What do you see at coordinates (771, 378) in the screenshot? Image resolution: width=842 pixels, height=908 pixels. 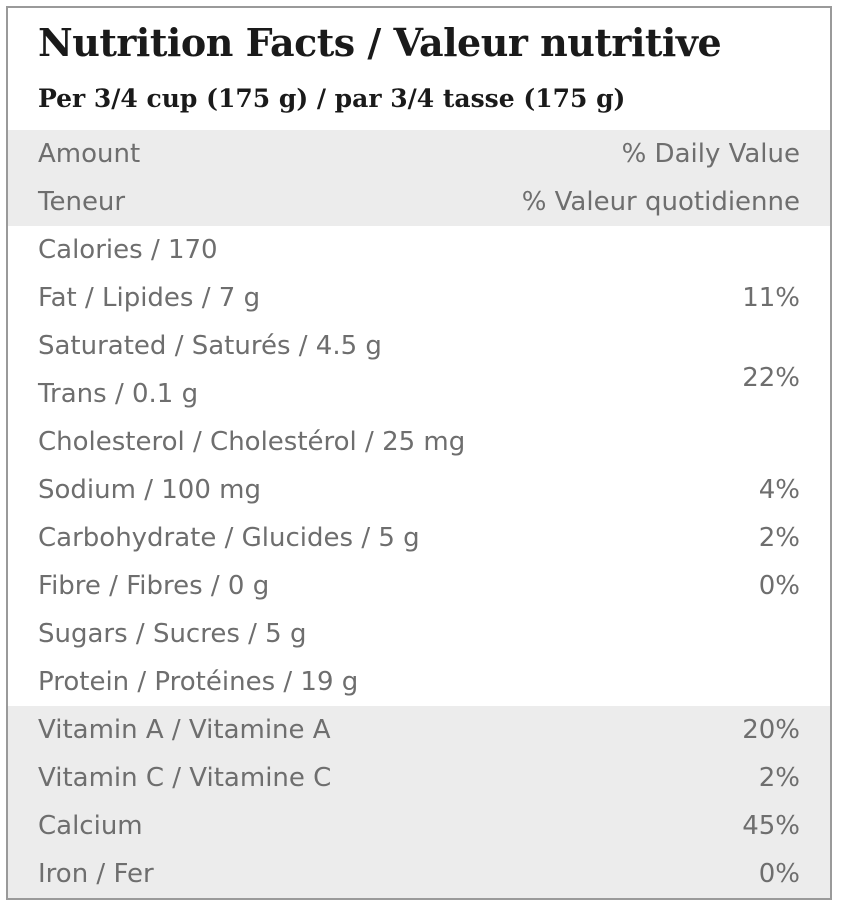 I see `saturated-trans-dv: 22%` at bounding box center [771, 378].